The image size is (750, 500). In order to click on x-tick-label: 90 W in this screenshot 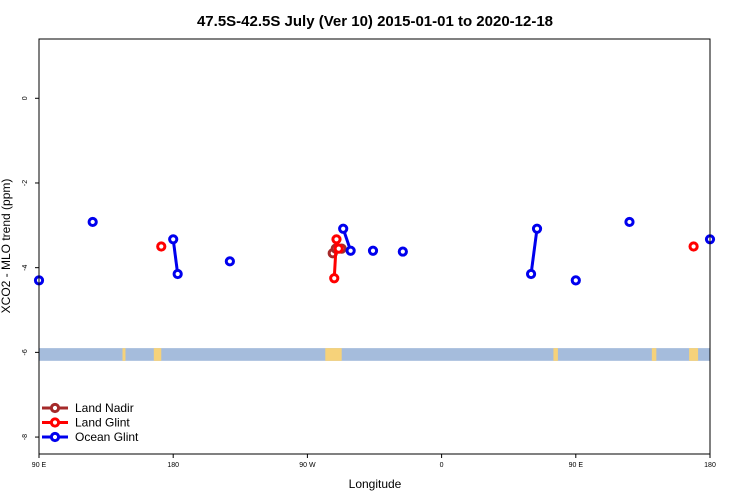, I will do `click(307, 465)`.